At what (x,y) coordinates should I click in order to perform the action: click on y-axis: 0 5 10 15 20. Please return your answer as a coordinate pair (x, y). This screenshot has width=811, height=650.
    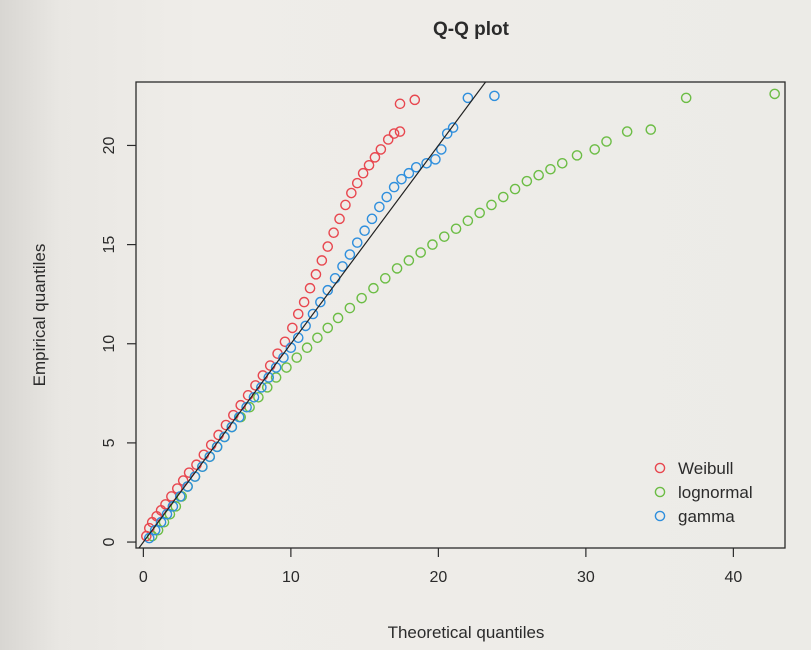
    Looking at the image, I should click on (118, 341).